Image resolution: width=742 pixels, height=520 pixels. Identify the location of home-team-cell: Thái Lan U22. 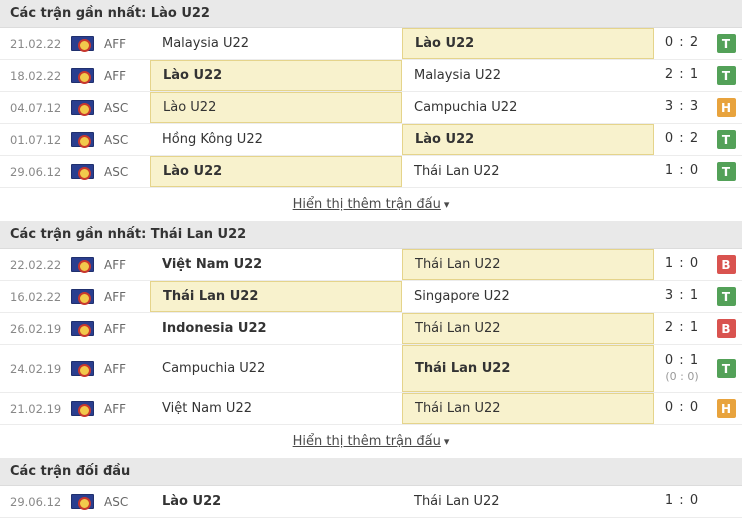
(276, 296).